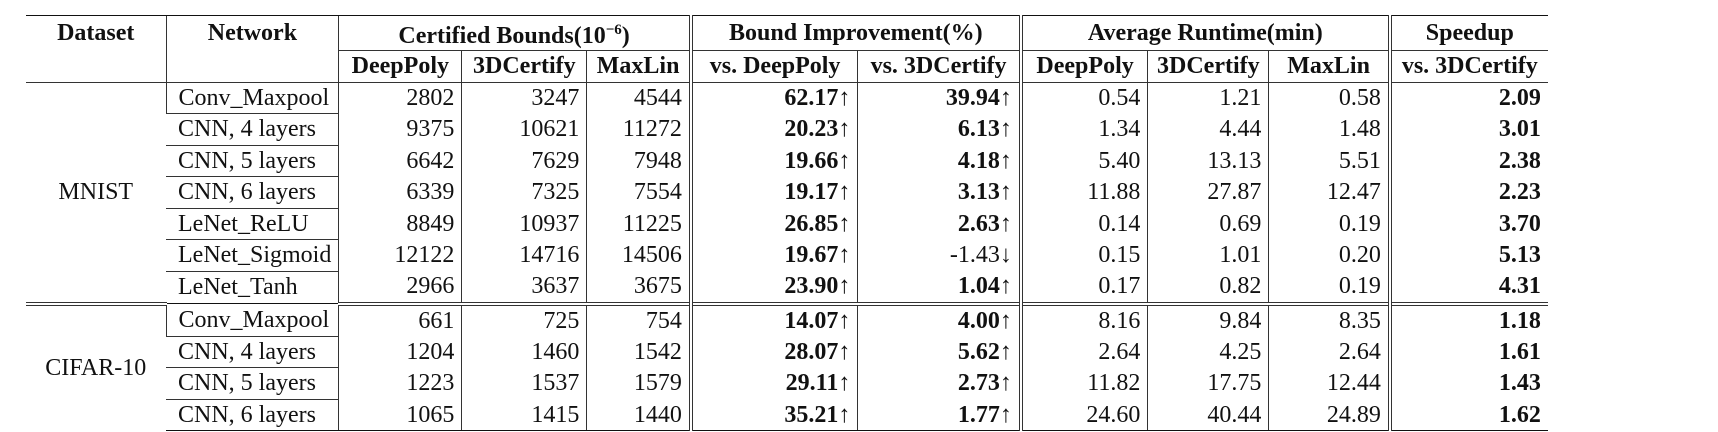 The image size is (1718, 432). What do you see at coordinates (638, 192) in the screenshot?
I see `certified-maxlin-cell: 7554` at bounding box center [638, 192].